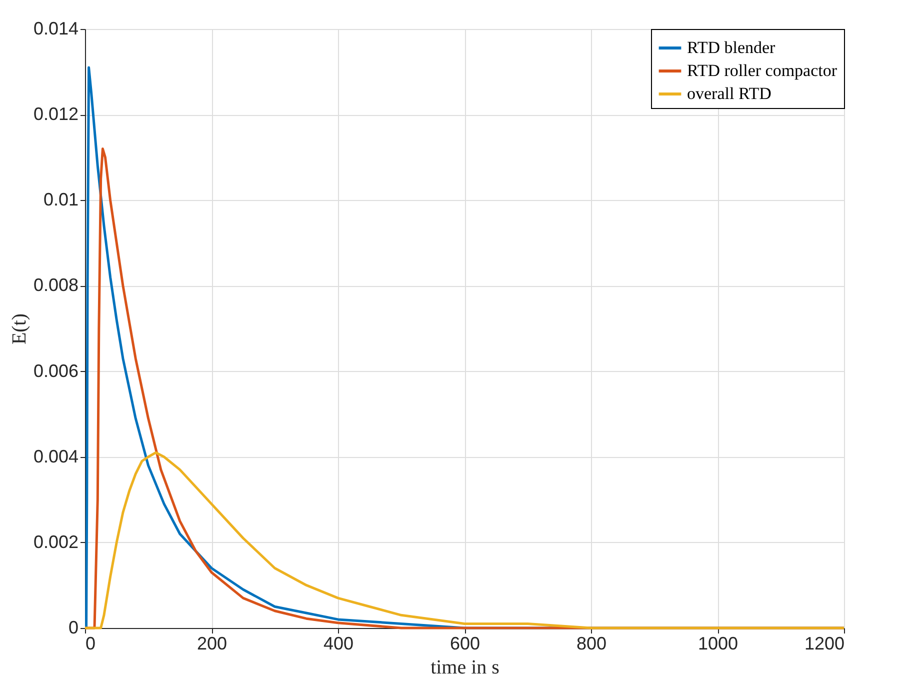  What do you see at coordinates (465, 667) in the screenshot?
I see `x-axis-title: time in s` at bounding box center [465, 667].